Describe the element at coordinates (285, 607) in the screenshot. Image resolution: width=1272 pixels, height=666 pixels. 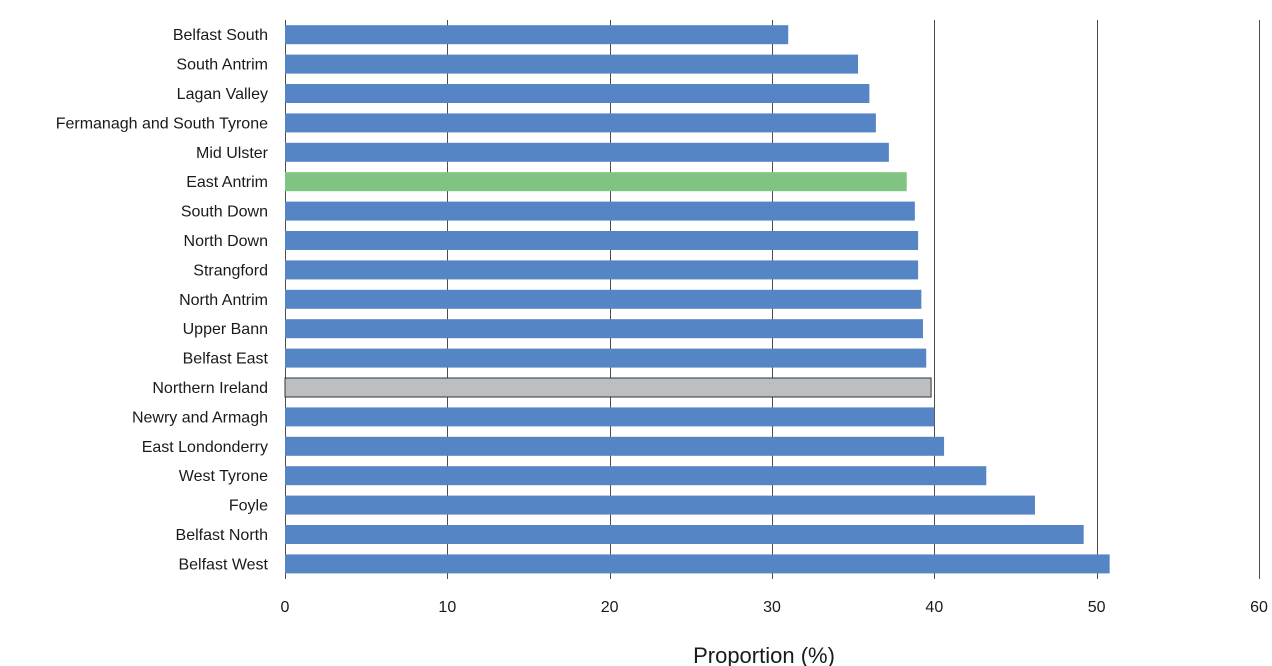
I see `x-tick-label: 0` at that location.